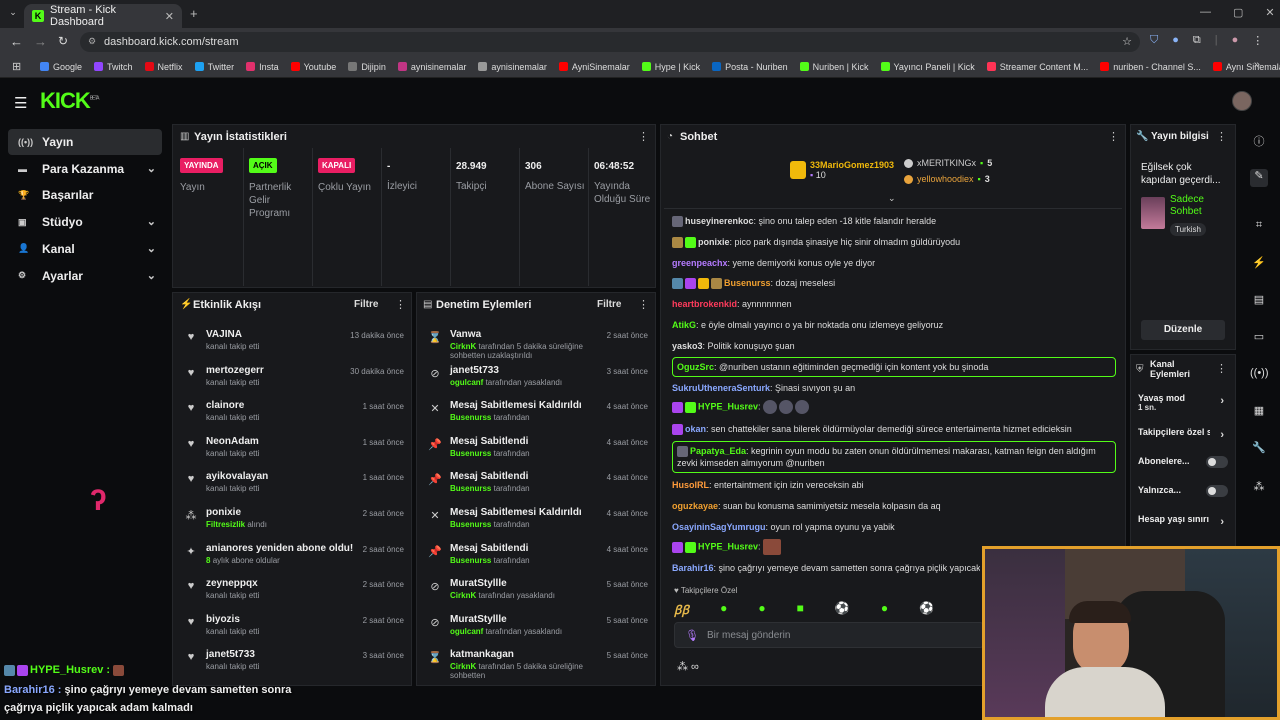  Describe the element at coordinates (732, 304) in the screenshot. I see `chat-message: heartbrokenkid: aynnnnnnen` at that location.